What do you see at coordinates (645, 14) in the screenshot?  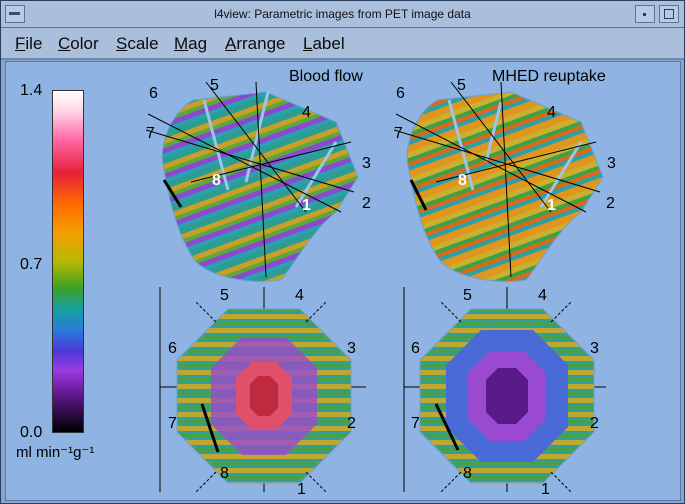 I see `minimize-button` at bounding box center [645, 14].